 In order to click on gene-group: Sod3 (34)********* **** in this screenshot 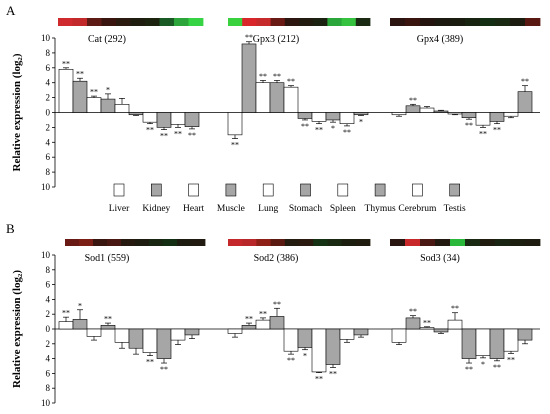, I will do `click(465, 306)`.